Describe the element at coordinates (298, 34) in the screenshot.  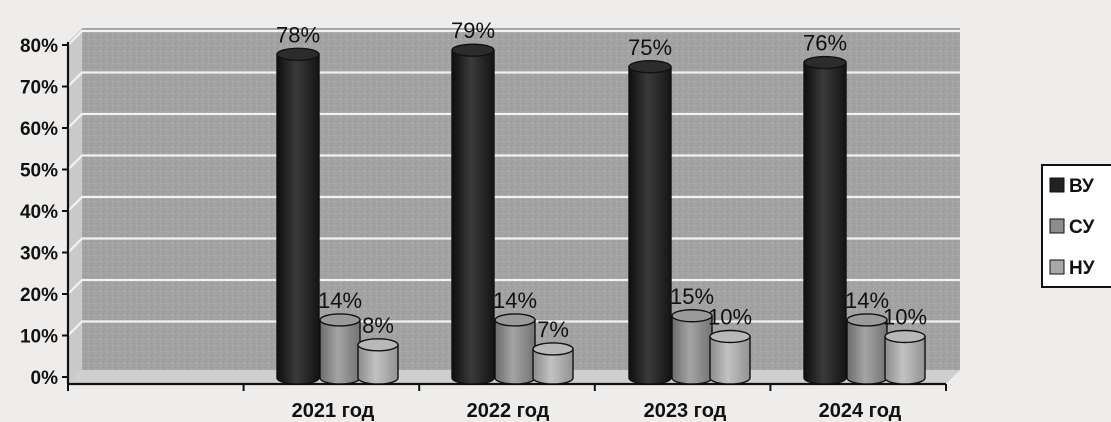
I see `data-label: 78%` at that location.